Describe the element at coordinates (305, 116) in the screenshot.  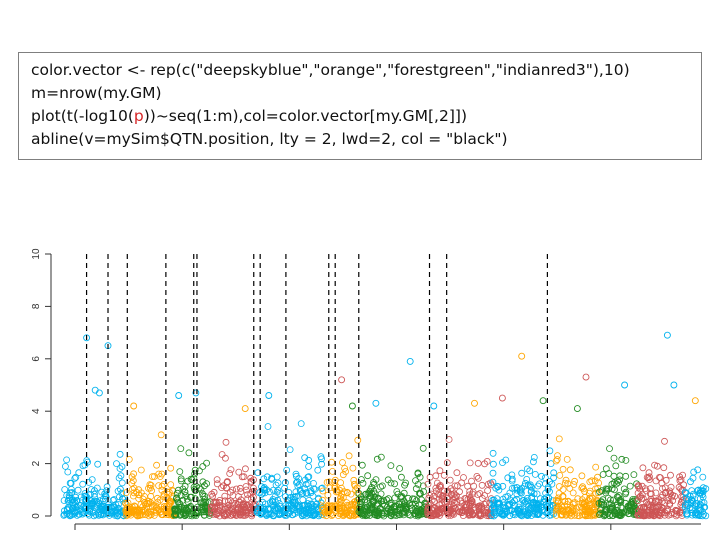
I see `code-line-3-after: ))~seq(1:m),col=color.vector[my.GM[,2]])` at that location.